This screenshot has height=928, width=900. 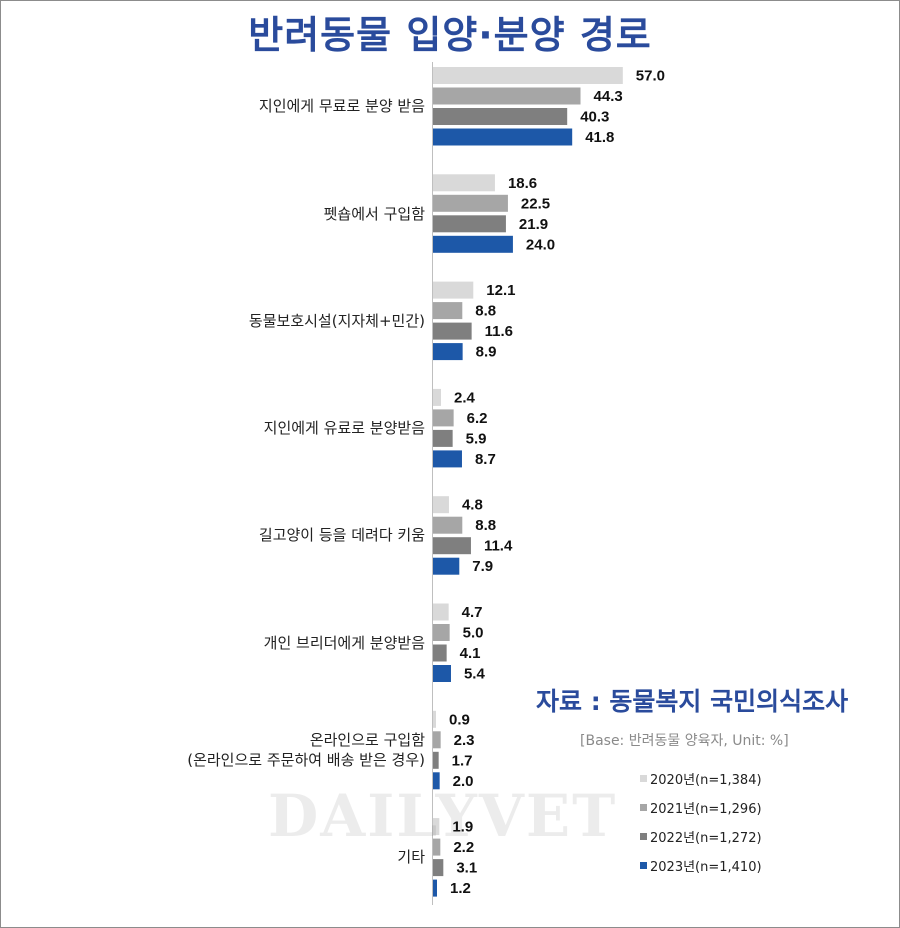 I want to click on category-label-line: 펫숍에서 구입함, so click(x=374, y=213).